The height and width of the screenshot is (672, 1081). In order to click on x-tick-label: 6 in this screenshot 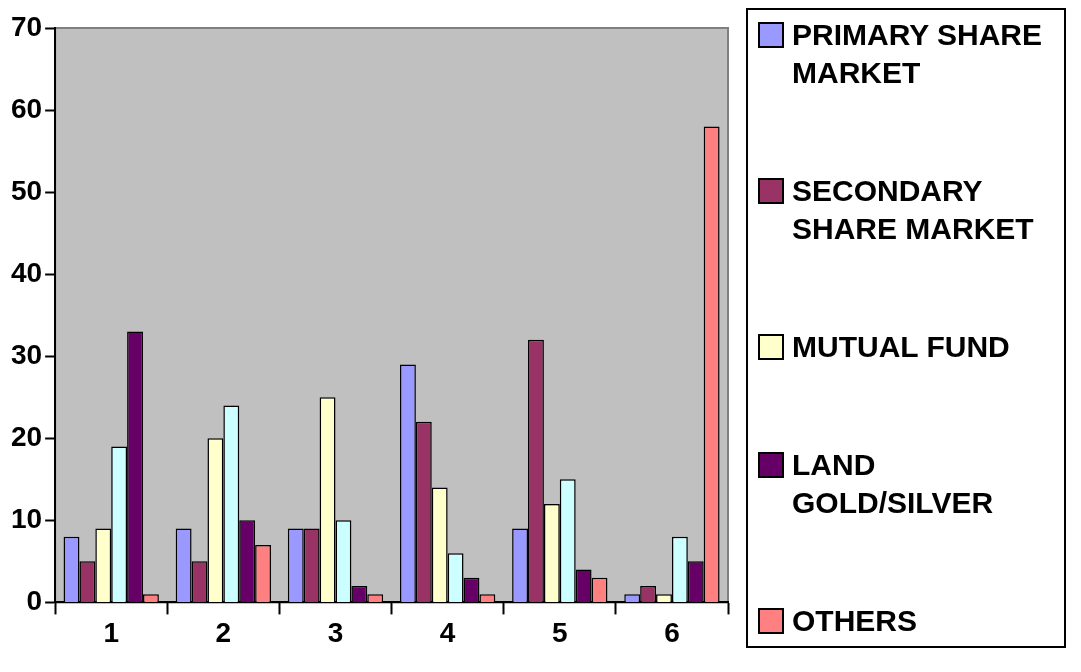, I will do `click(672, 632)`.